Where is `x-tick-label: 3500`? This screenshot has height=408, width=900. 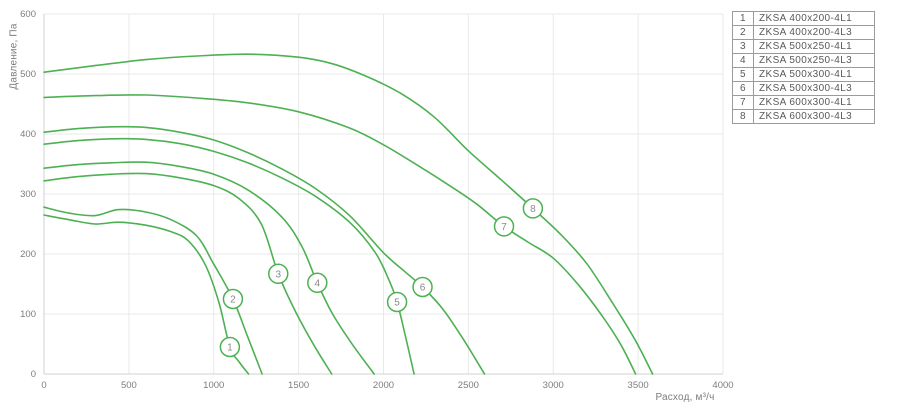 x-tick-label: 3500 is located at coordinates (638, 385).